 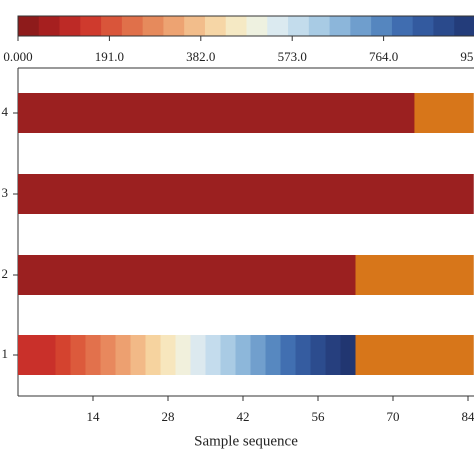 What do you see at coordinates (383, 56) in the screenshot?
I see `colorbar-tick-label: 764.0` at bounding box center [383, 56].